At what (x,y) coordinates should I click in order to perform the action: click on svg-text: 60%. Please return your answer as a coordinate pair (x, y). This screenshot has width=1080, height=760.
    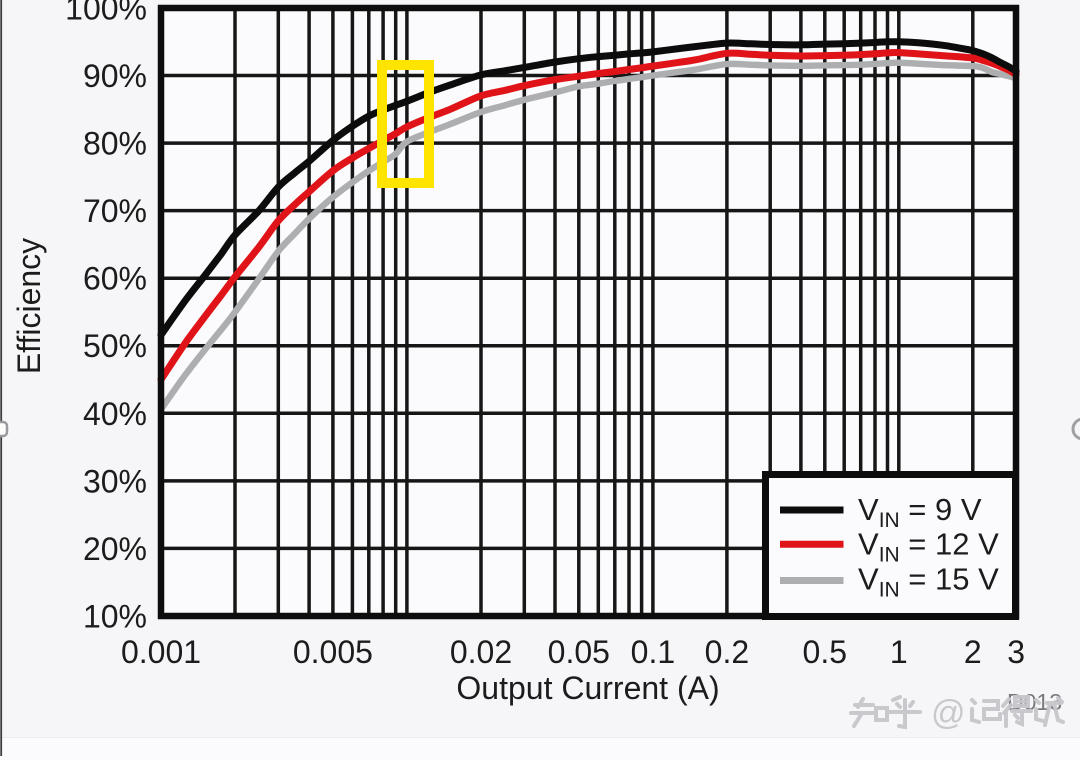
    Looking at the image, I should click on (115, 279).